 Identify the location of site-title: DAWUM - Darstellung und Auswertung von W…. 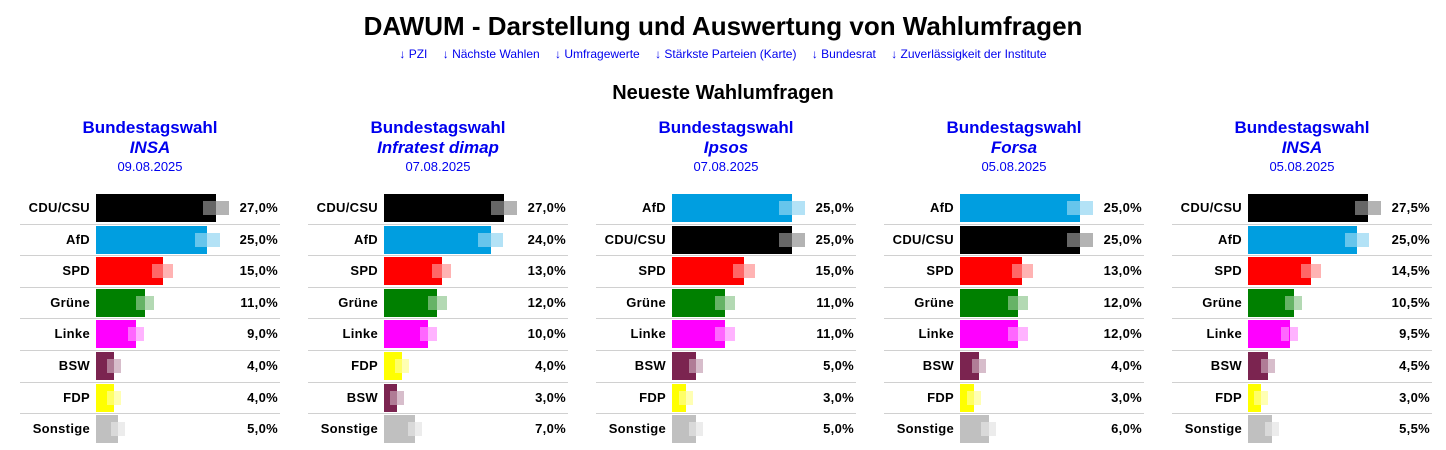
(723, 26).